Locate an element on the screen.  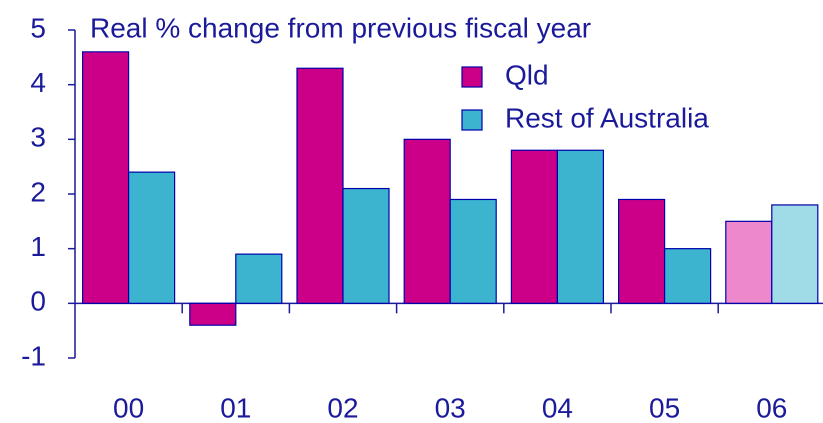
y-tick-label: 0 is located at coordinates (38, 301).